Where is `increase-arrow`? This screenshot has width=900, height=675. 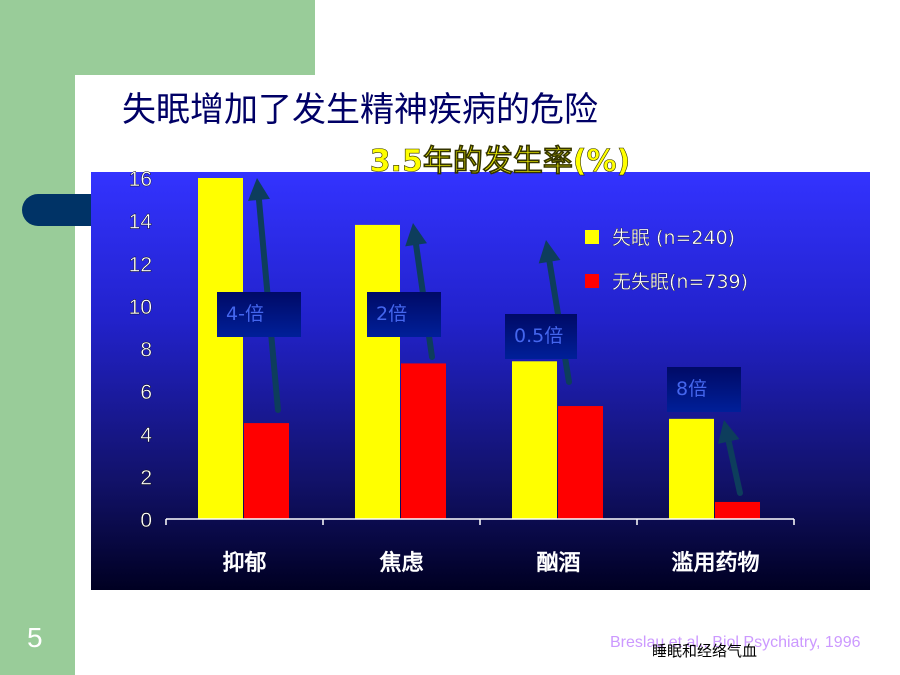 increase-arrow is located at coordinates (734, 467).